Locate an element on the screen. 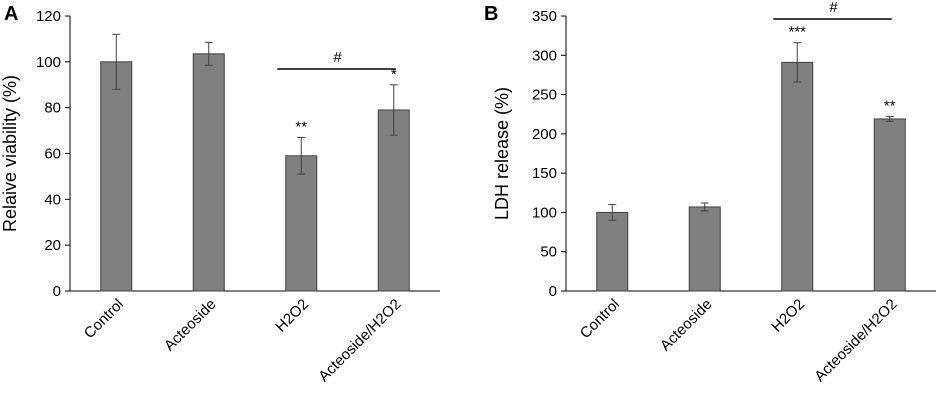  panel-a-label: A is located at coordinates (11, 14).